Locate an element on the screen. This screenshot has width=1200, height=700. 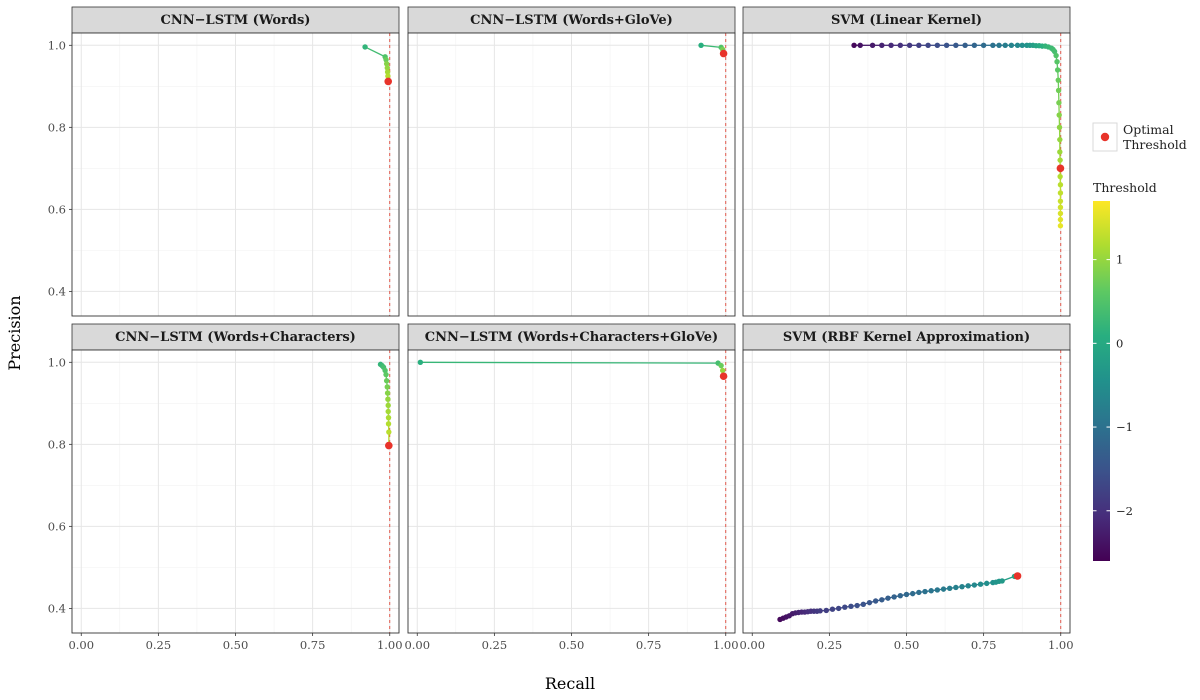
panel-2: CNN−LSTM (Words+GloVe) is located at coordinates (571, 161).